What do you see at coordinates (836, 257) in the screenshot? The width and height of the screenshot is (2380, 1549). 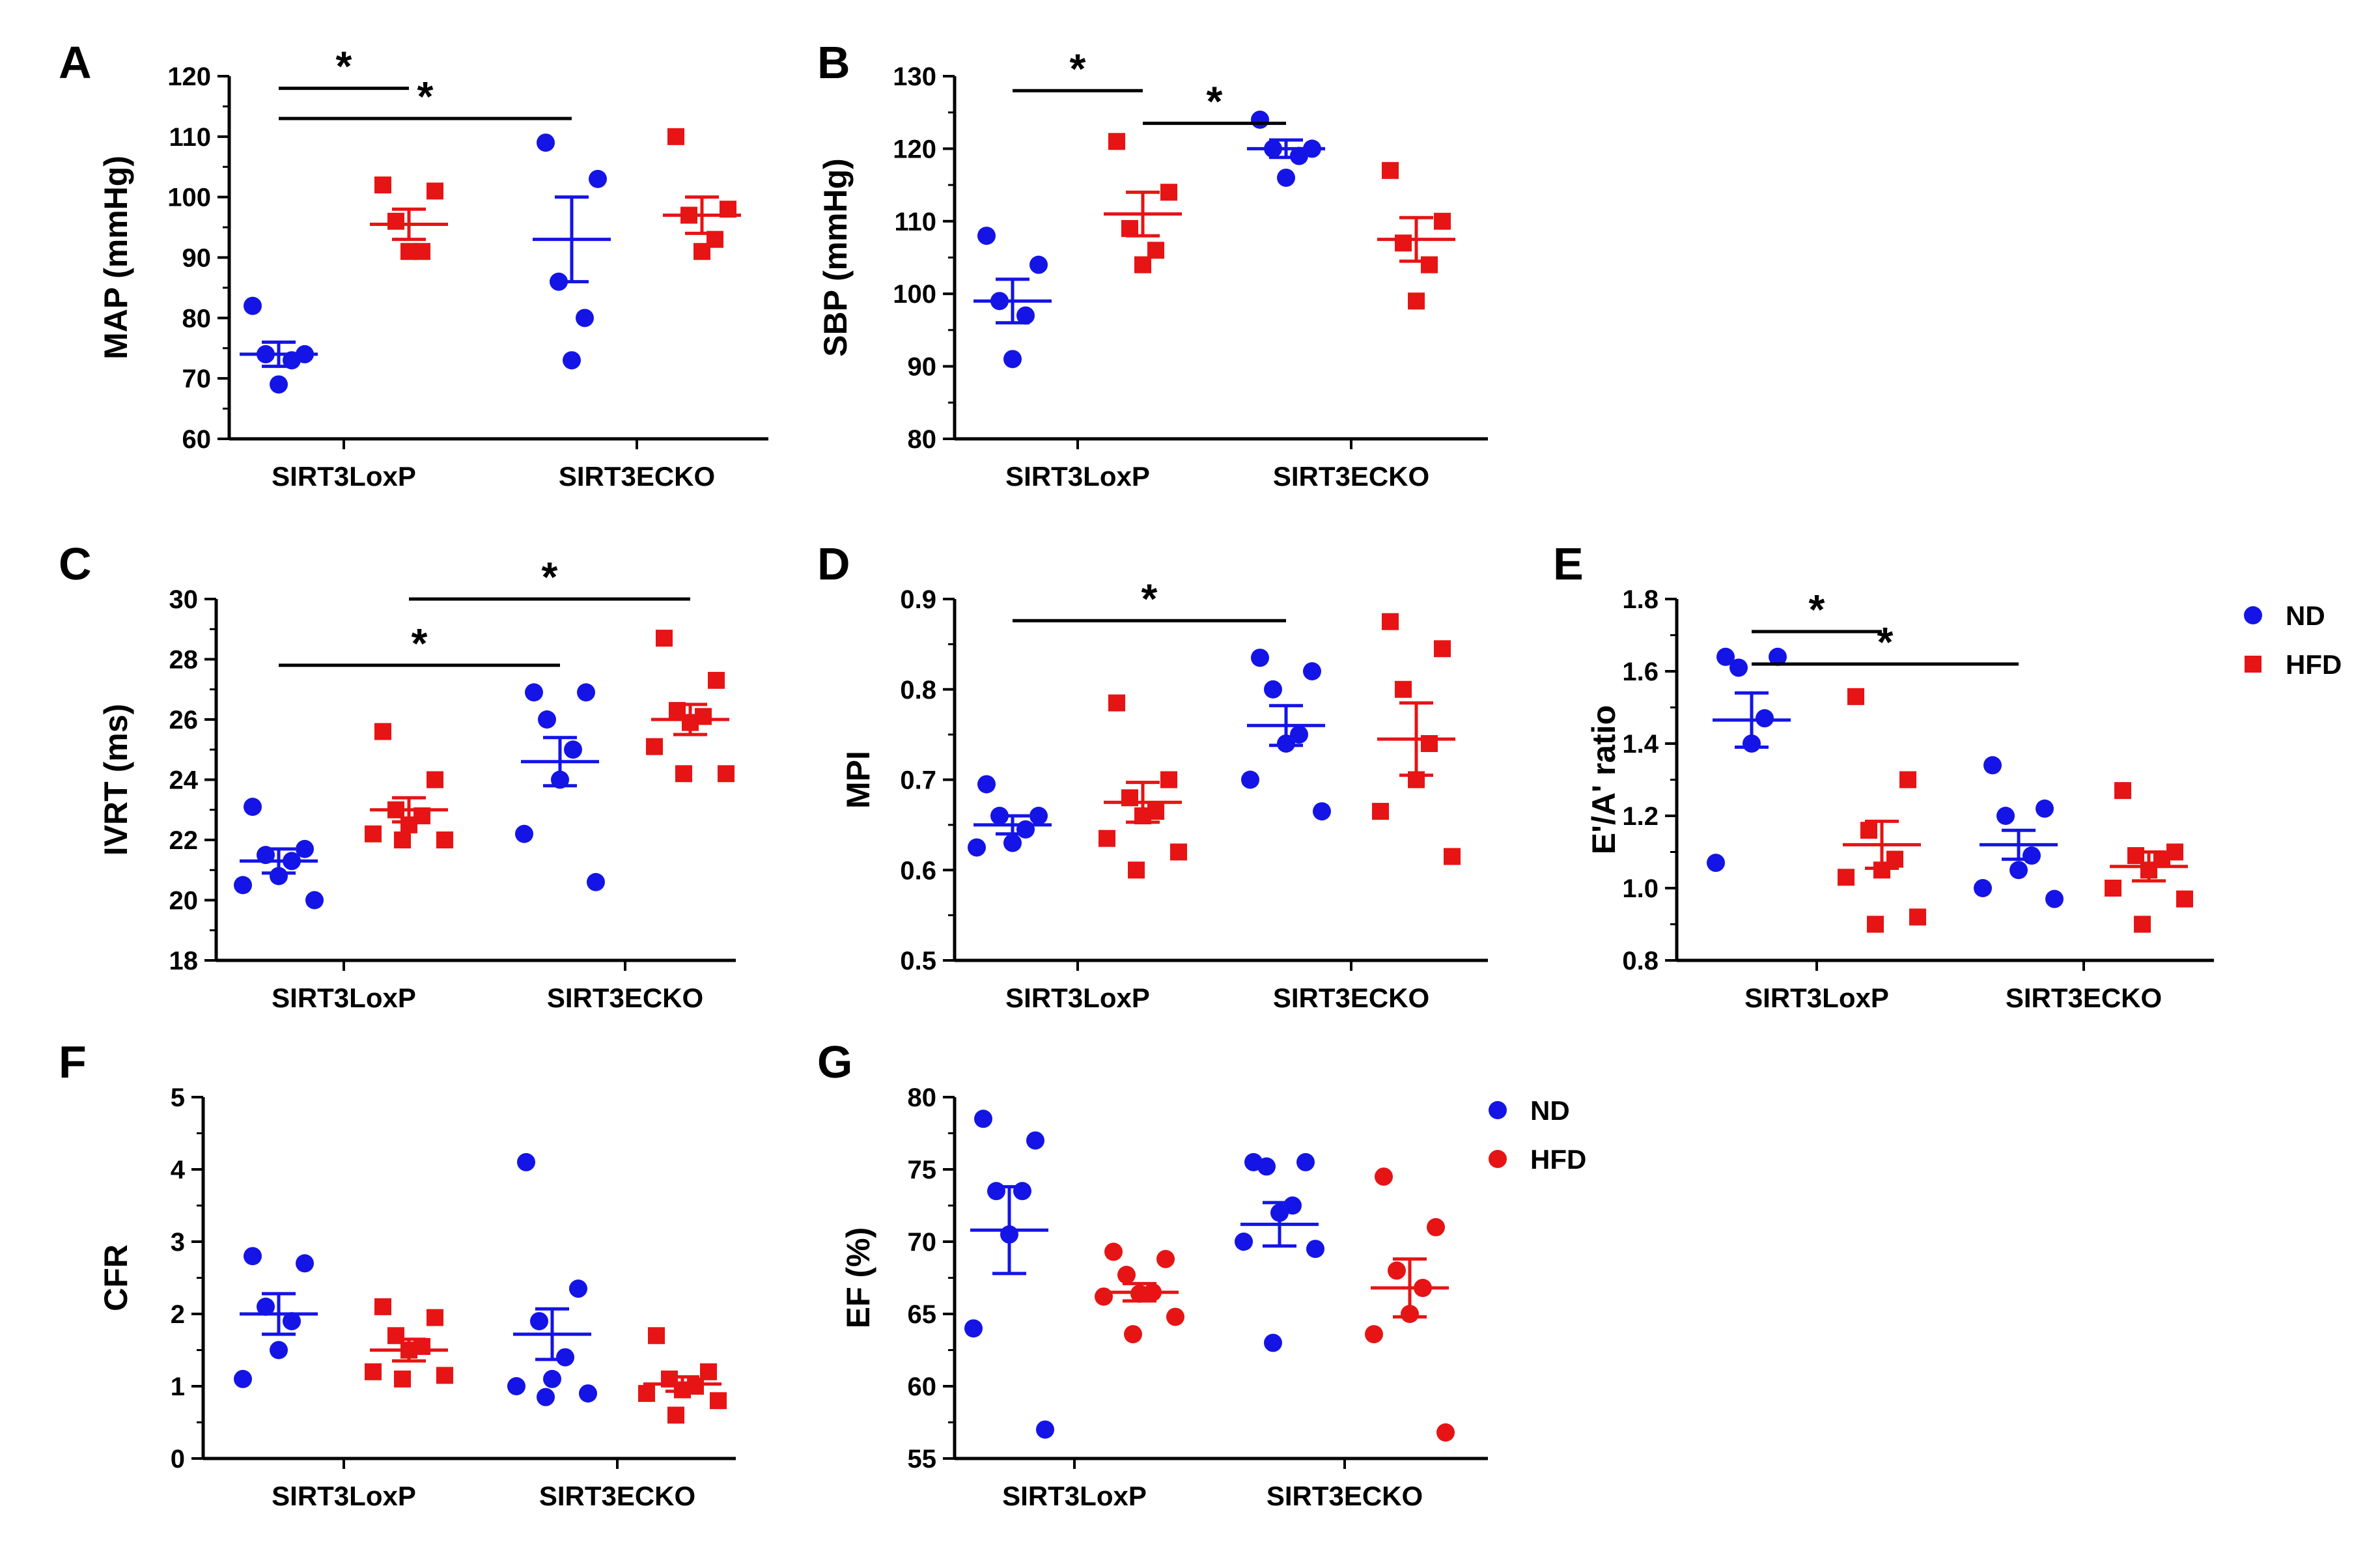 I see `y-axis-label: SBP (mmHg)` at bounding box center [836, 257].